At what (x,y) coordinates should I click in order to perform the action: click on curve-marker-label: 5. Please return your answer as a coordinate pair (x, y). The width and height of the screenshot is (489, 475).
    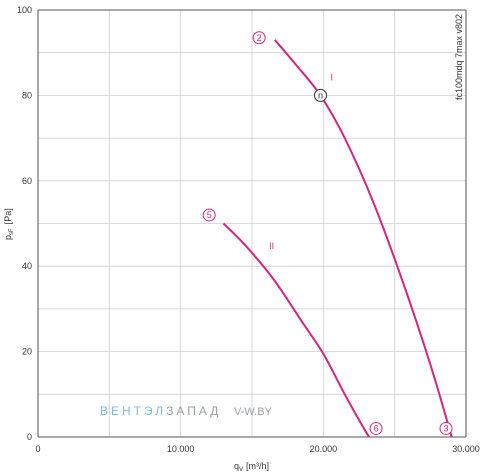
    Looking at the image, I should click on (209, 215).